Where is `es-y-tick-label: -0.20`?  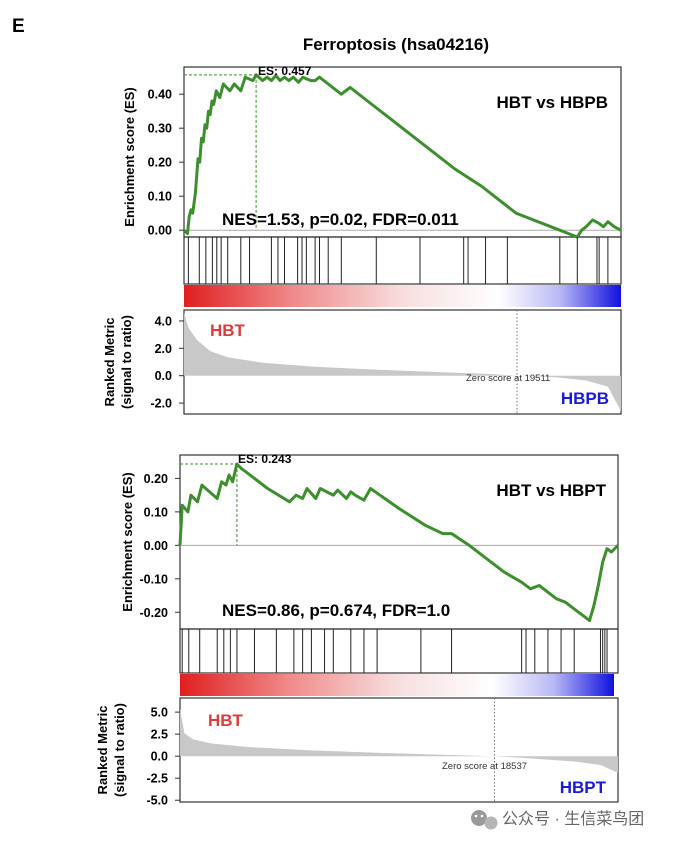
es-y-tick-label: -0.20 is located at coordinates (154, 613).